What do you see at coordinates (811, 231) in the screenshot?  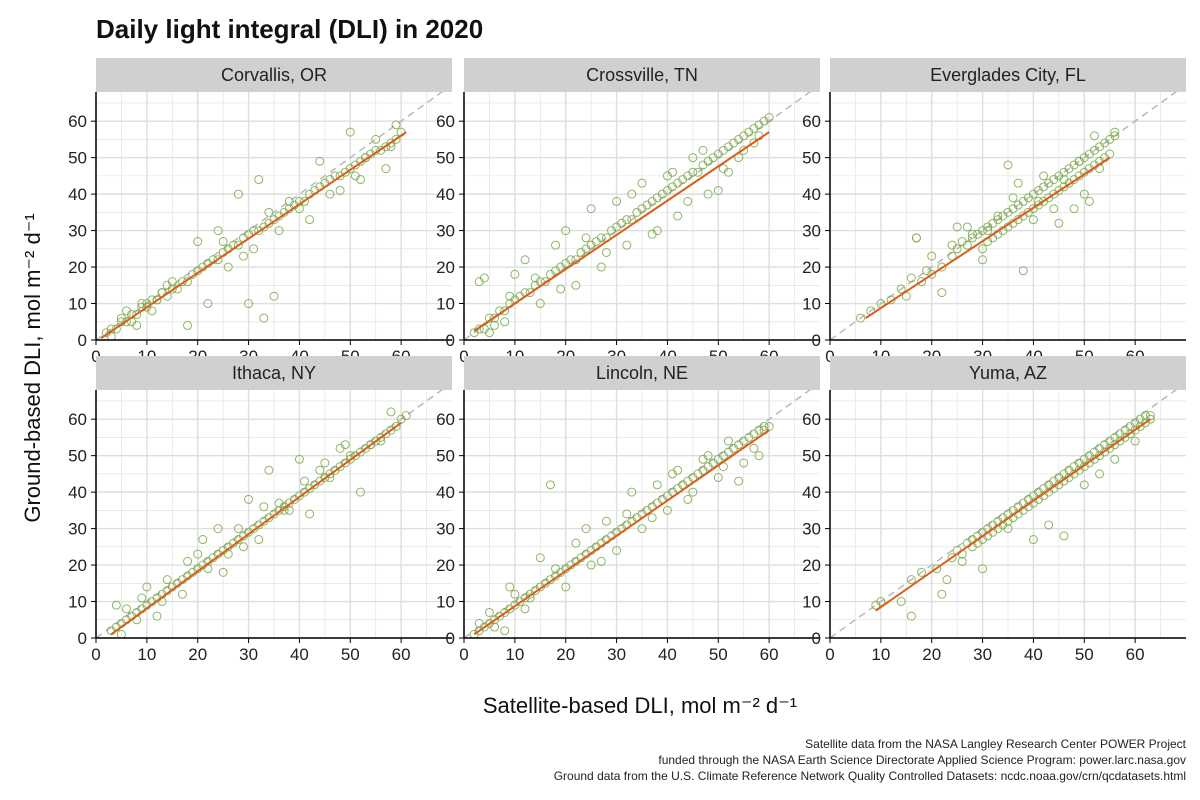 I see `y-tick-label: 30` at bounding box center [811, 231].